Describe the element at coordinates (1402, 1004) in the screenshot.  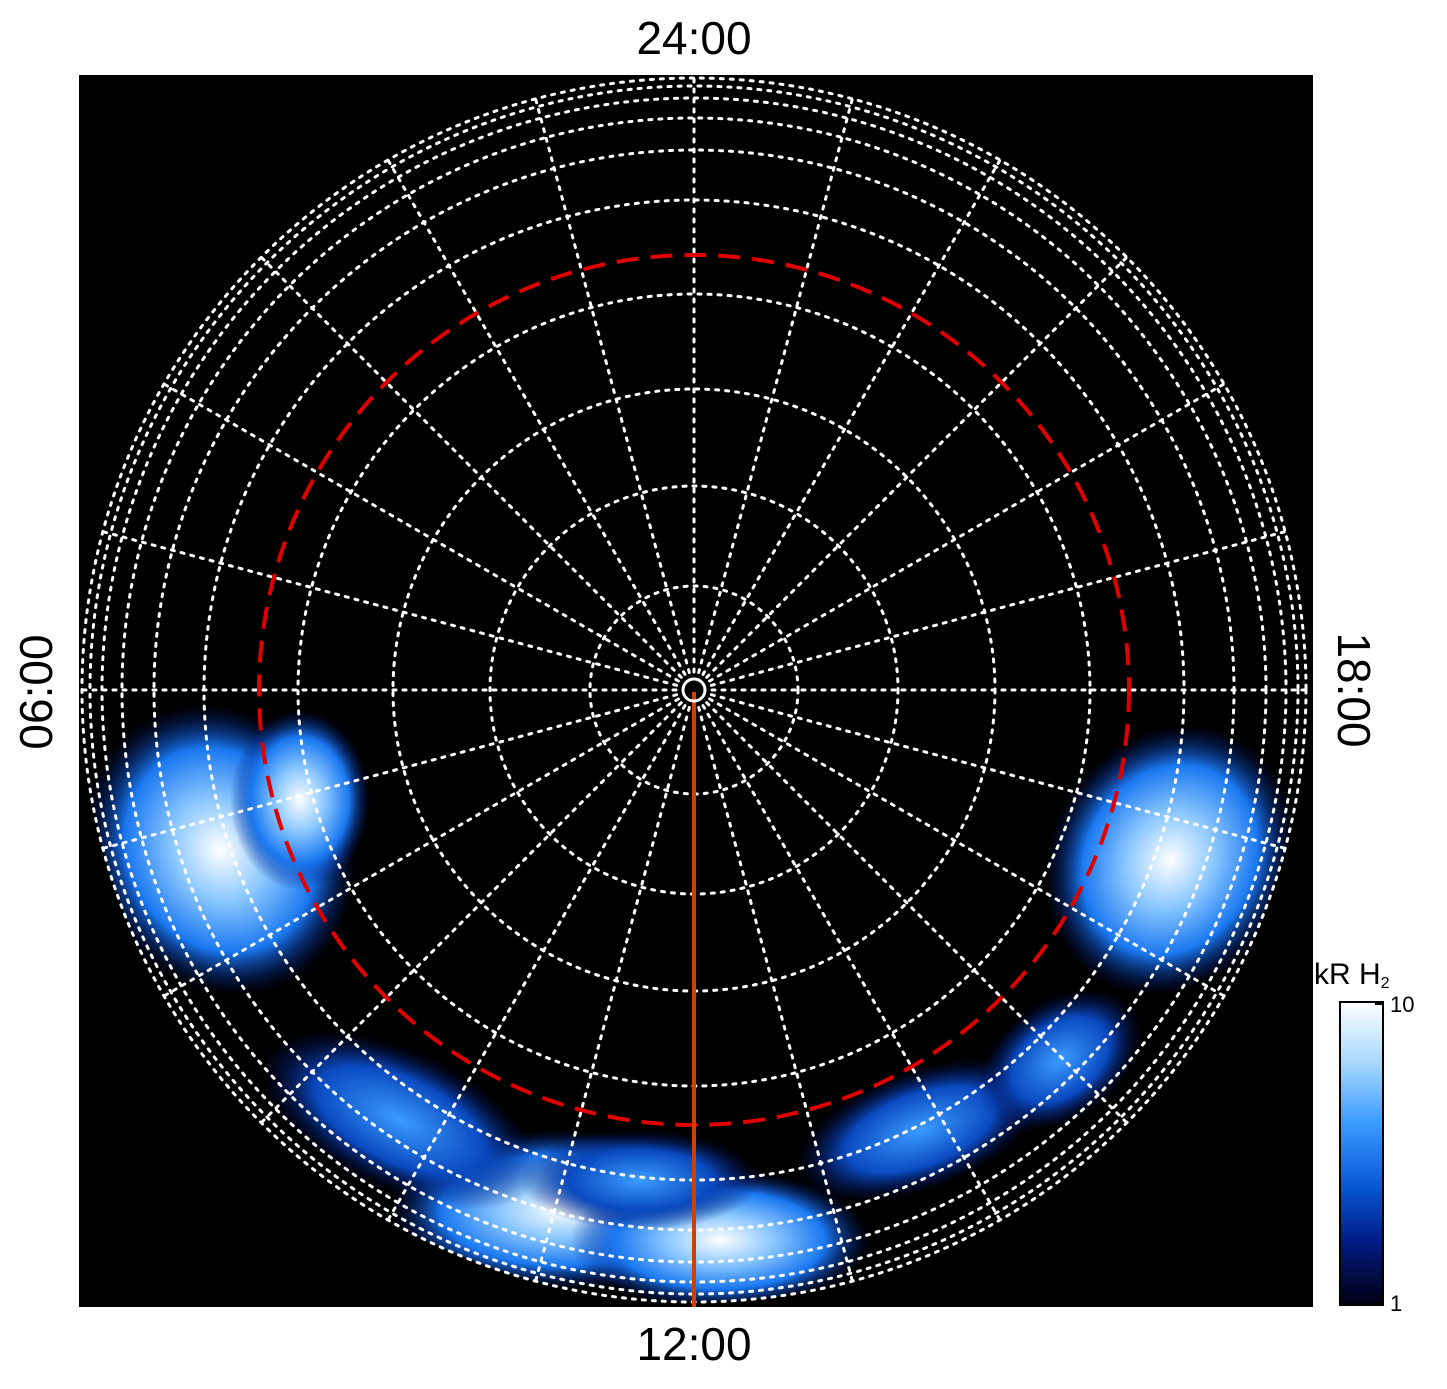
I see `colorbar-tick-label: 10` at that location.